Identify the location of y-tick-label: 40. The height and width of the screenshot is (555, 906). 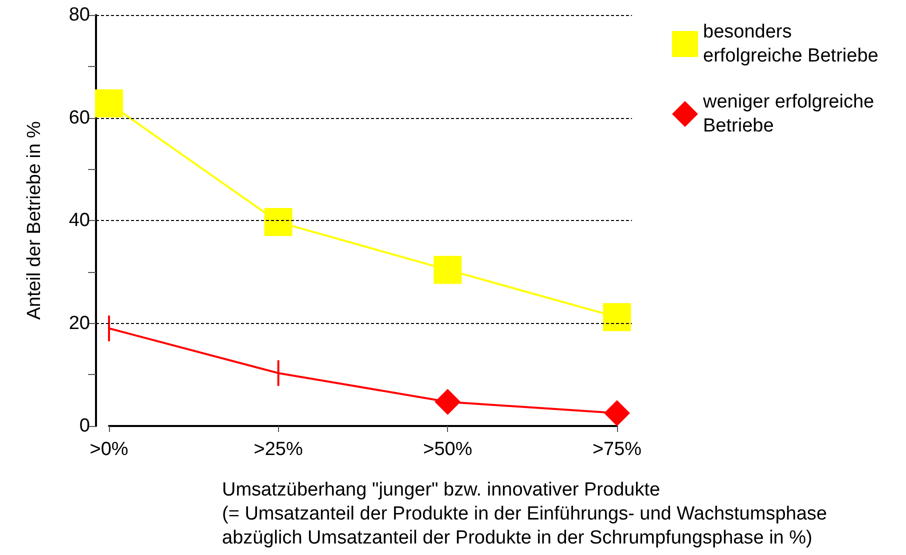
(79, 220).